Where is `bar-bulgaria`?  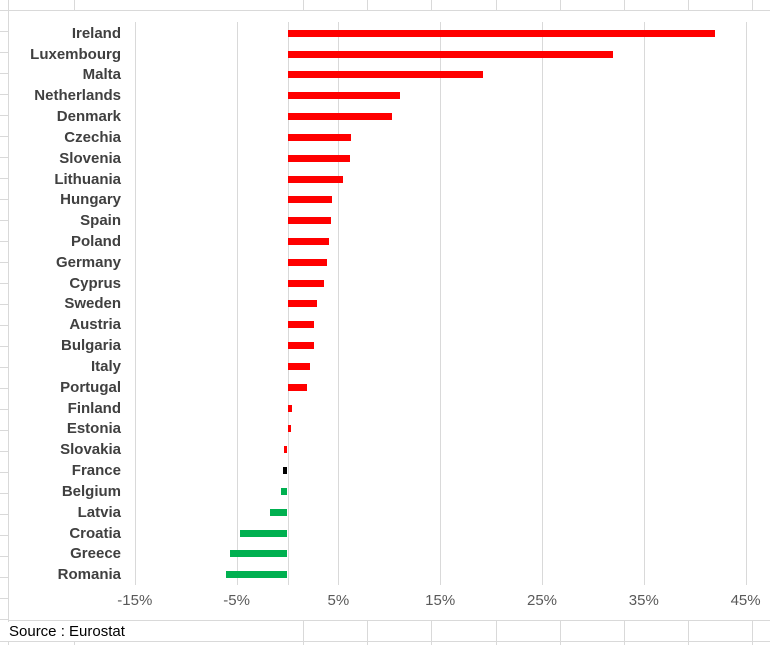 bar-bulgaria is located at coordinates (301, 346).